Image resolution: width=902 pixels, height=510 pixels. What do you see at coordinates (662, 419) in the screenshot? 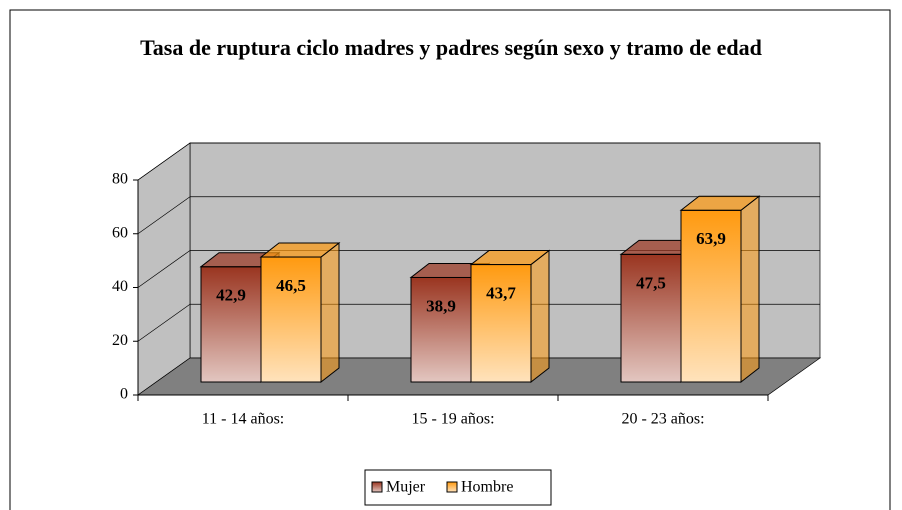
I see `x-tick-label: 20 - 23 años:` at bounding box center [662, 419].